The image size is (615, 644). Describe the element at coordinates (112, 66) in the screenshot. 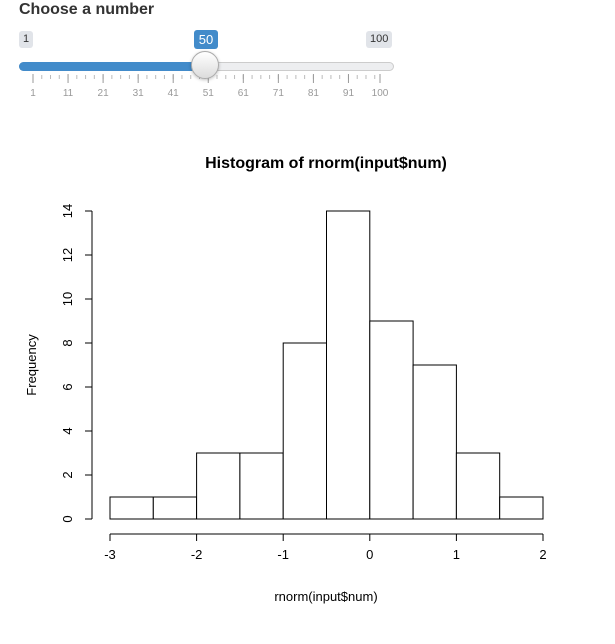

I see `slider-track-fill` at that location.